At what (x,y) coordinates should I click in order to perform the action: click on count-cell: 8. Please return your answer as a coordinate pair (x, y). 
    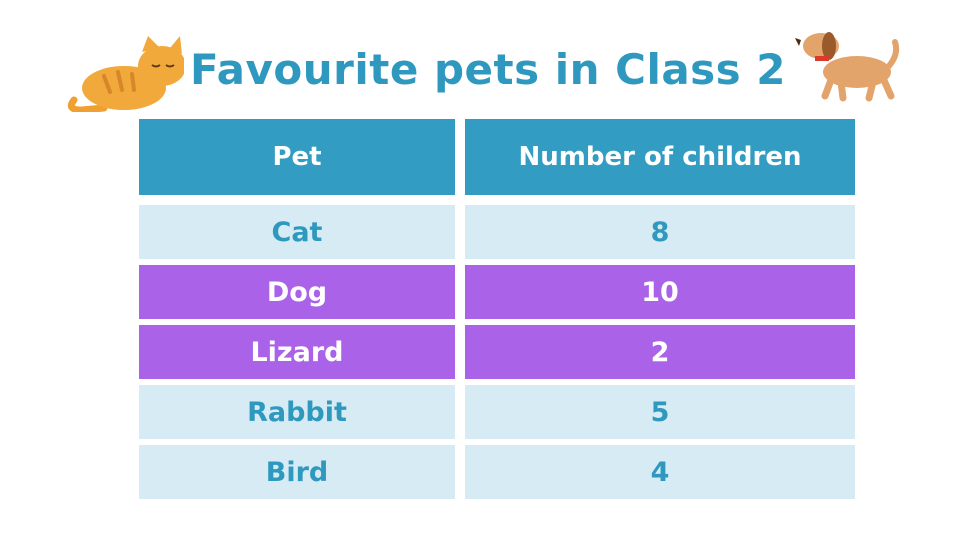
    Looking at the image, I should click on (660, 232).